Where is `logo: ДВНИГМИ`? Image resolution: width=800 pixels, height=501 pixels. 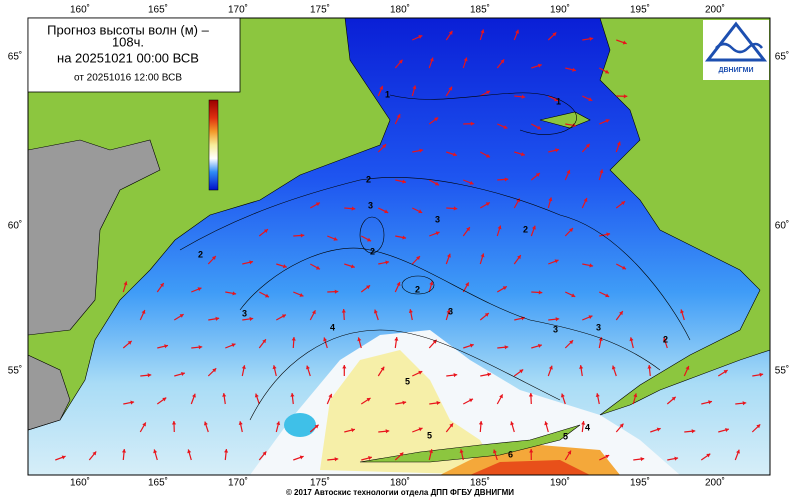
logo: ДВНИГМИ is located at coordinates (736, 50).